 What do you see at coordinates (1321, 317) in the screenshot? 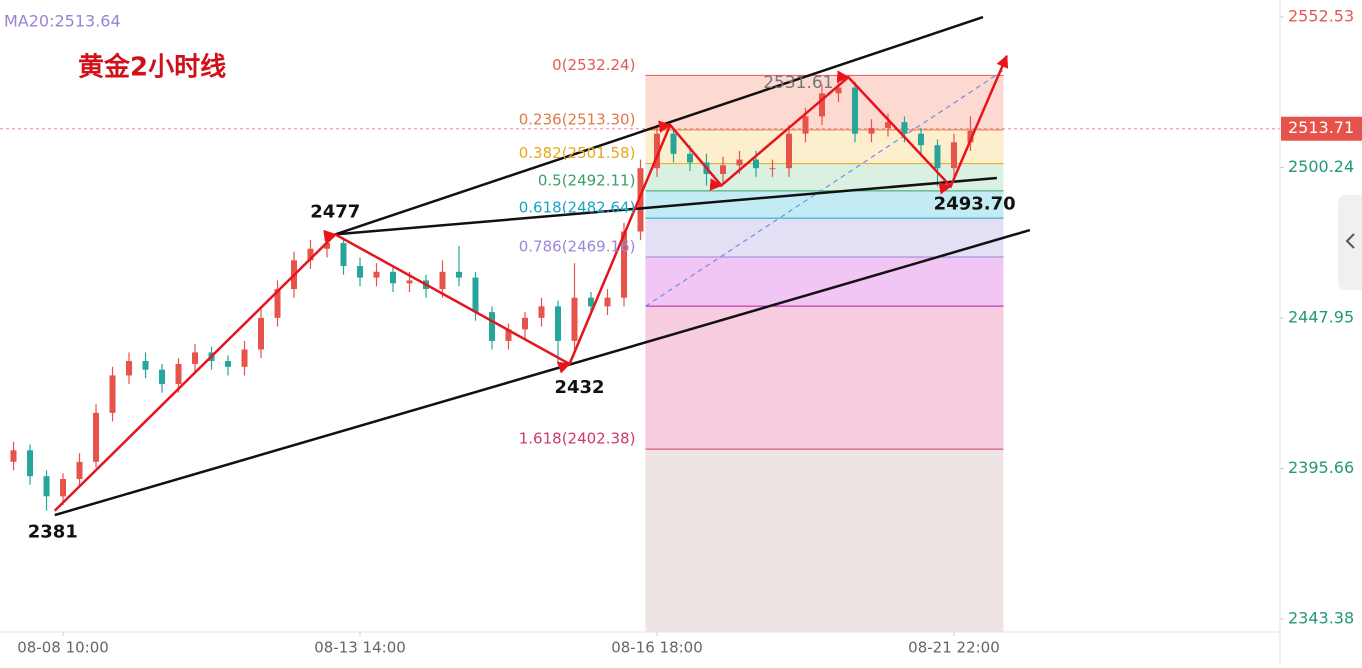
I see `y-tick-label: 2447.95` at bounding box center [1321, 317].